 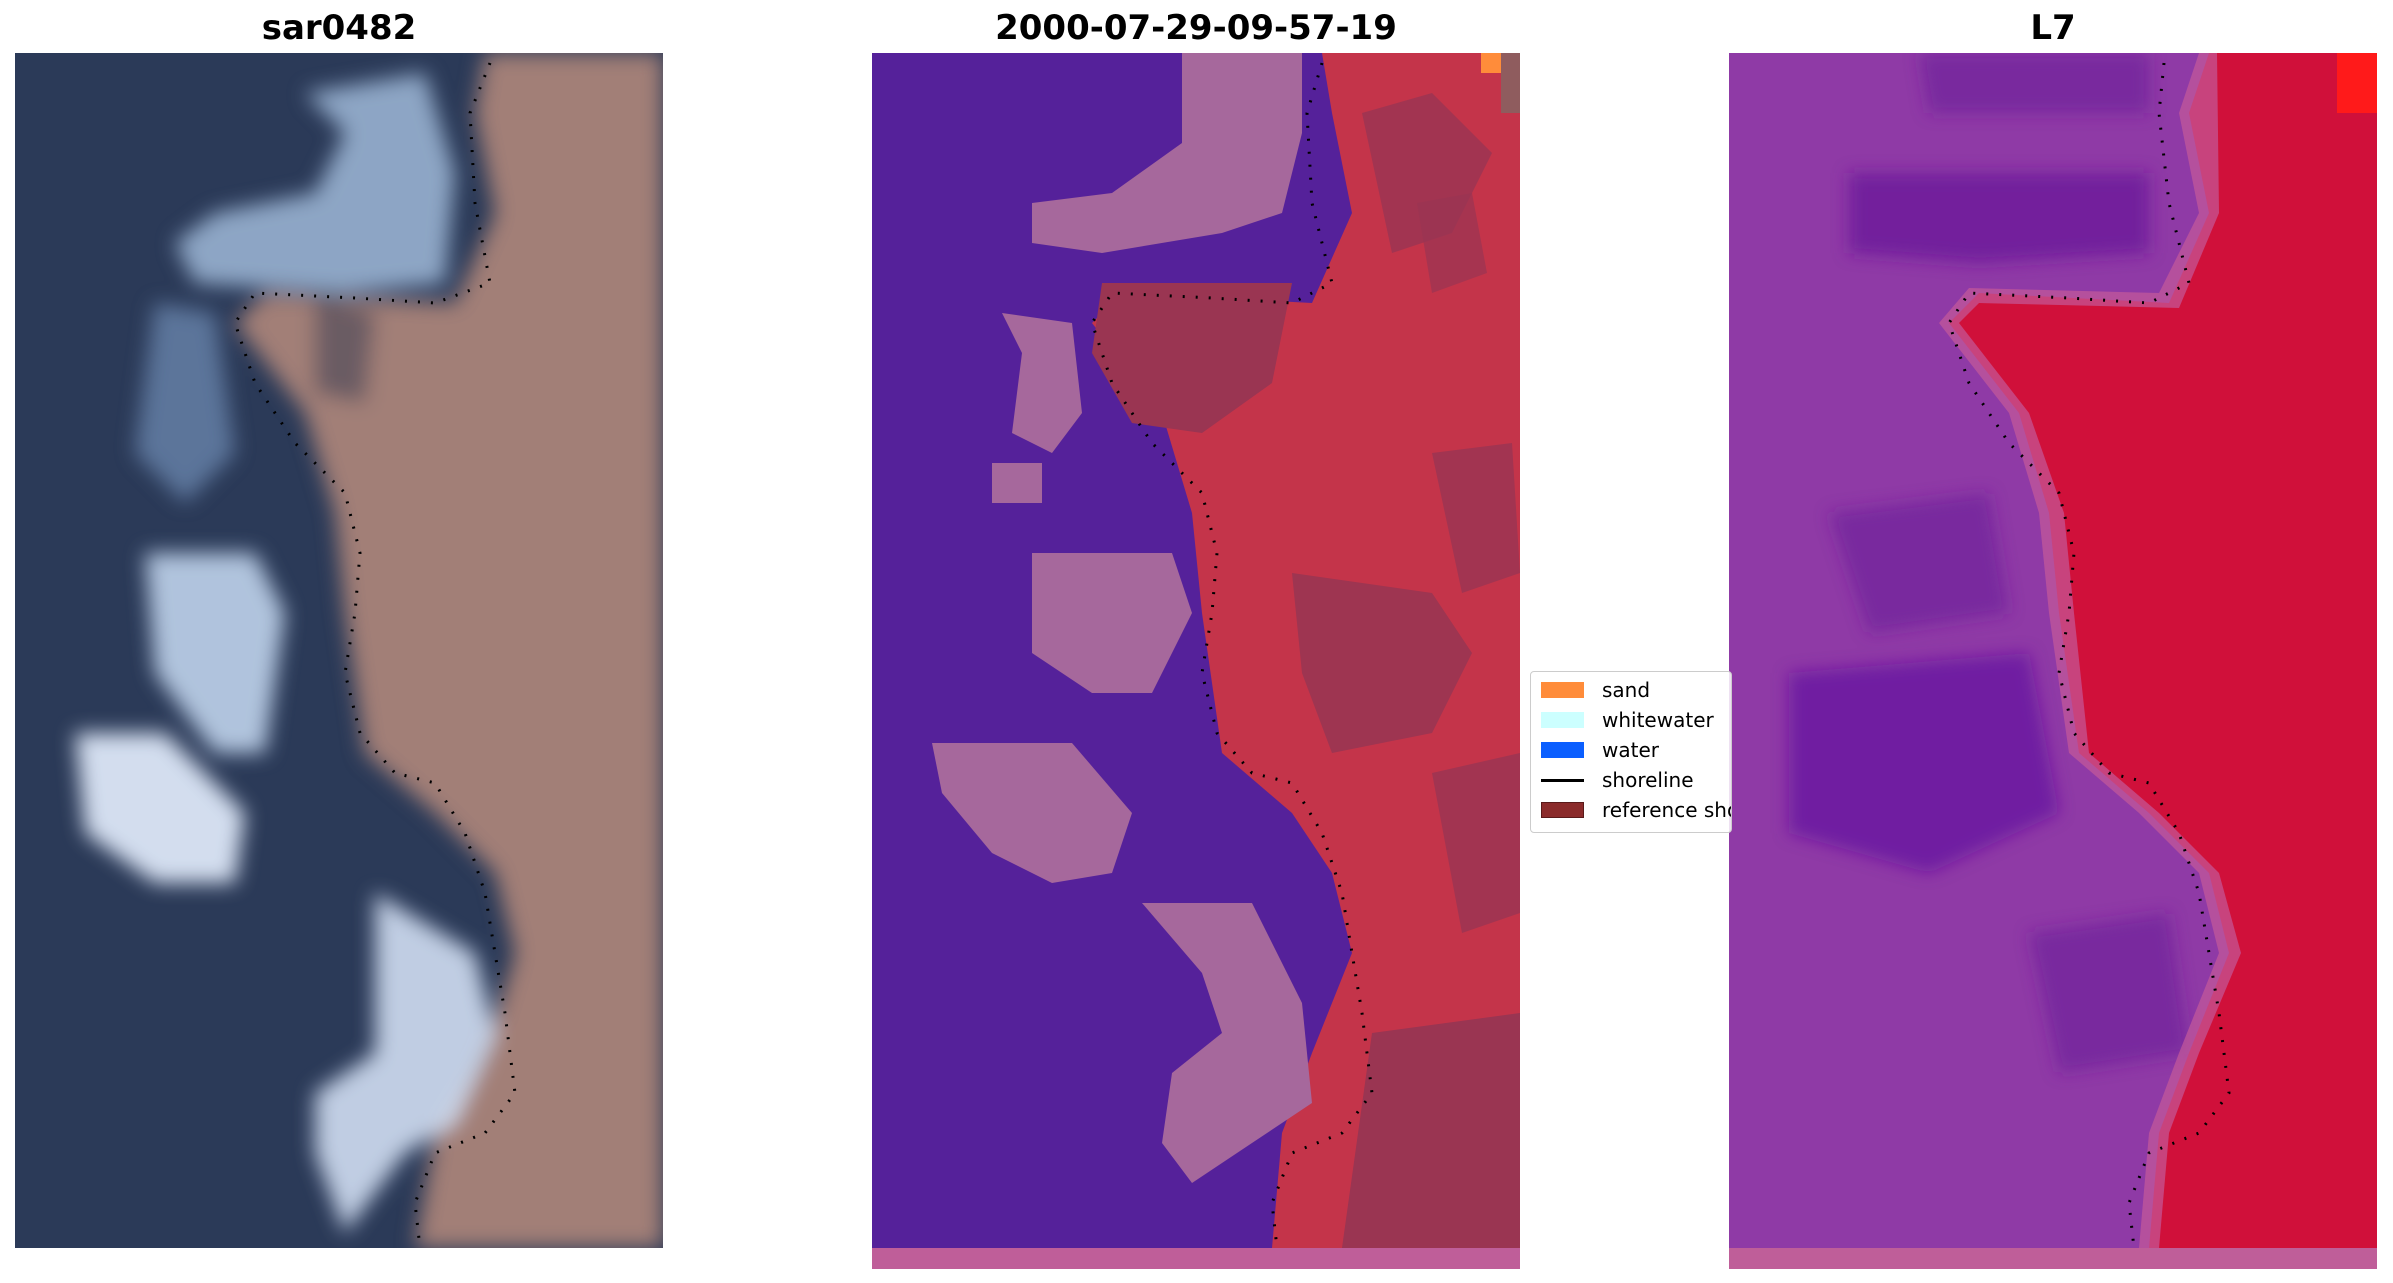 I want to click on reference-shoreline-rgb, so click(x=375, y=655).